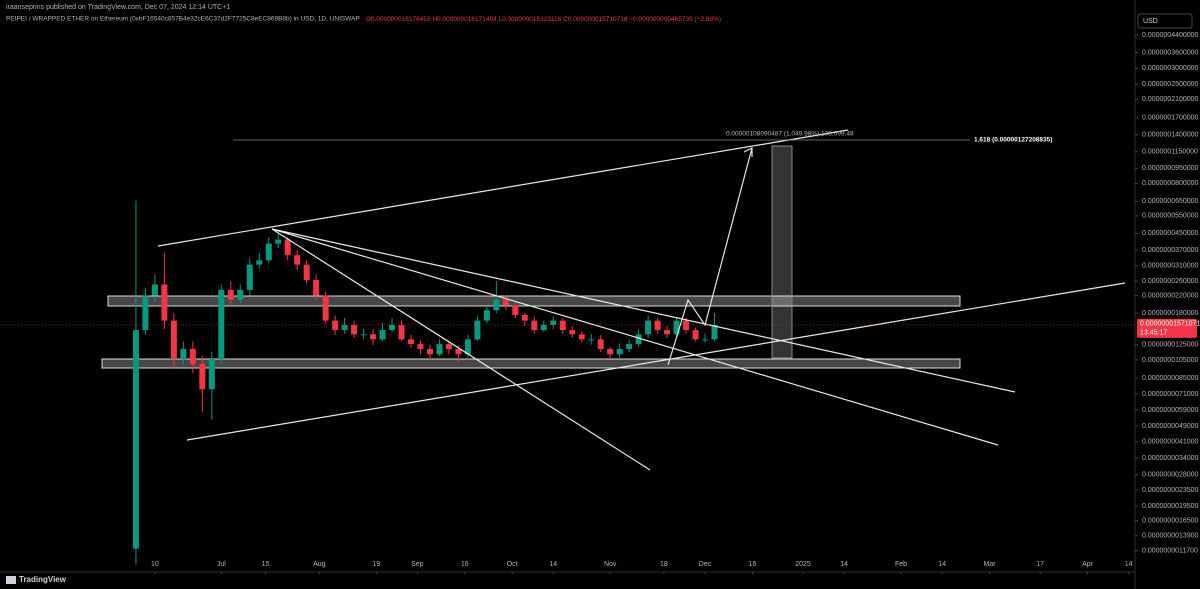  Describe the element at coordinates (595, 19) in the screenshot. I see `ohlc-close: C0.000000015710718` at that location.